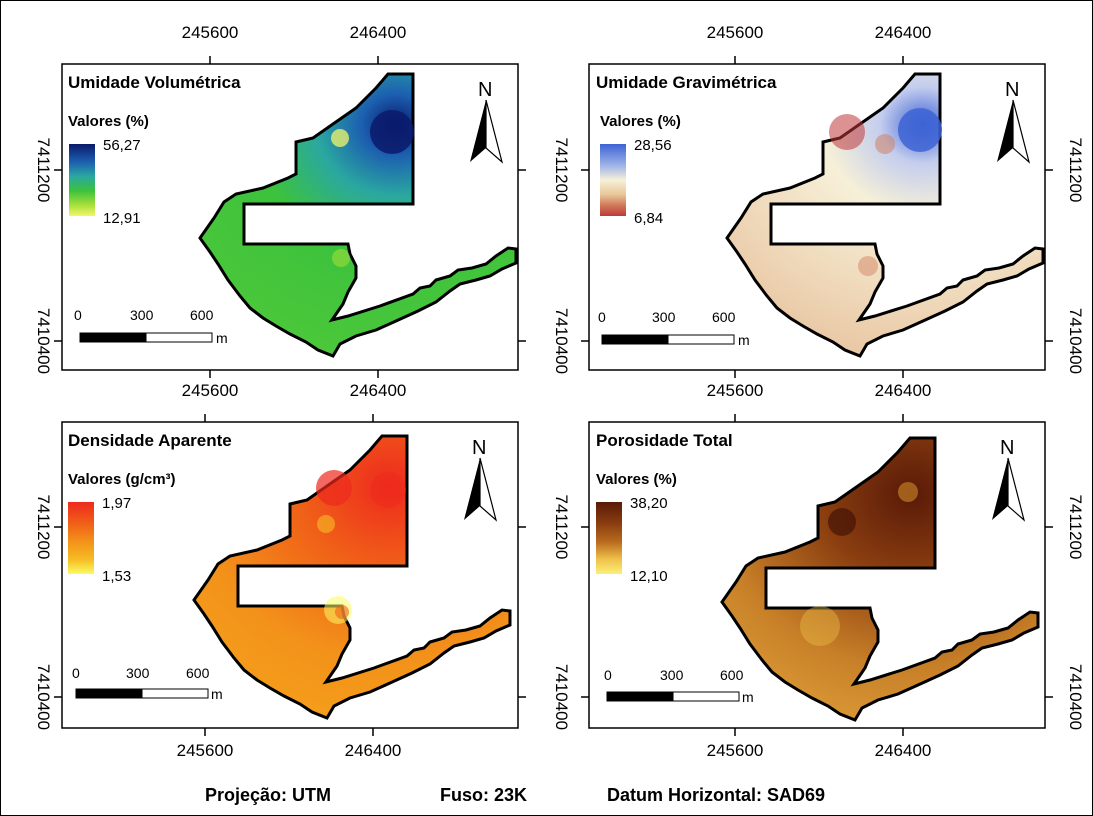 The height and width of the screenshot is (816, 1093). Describe the element at coordinates (653, 145) in the screenshot. I see `legend-max-value: 28,56` at that location.